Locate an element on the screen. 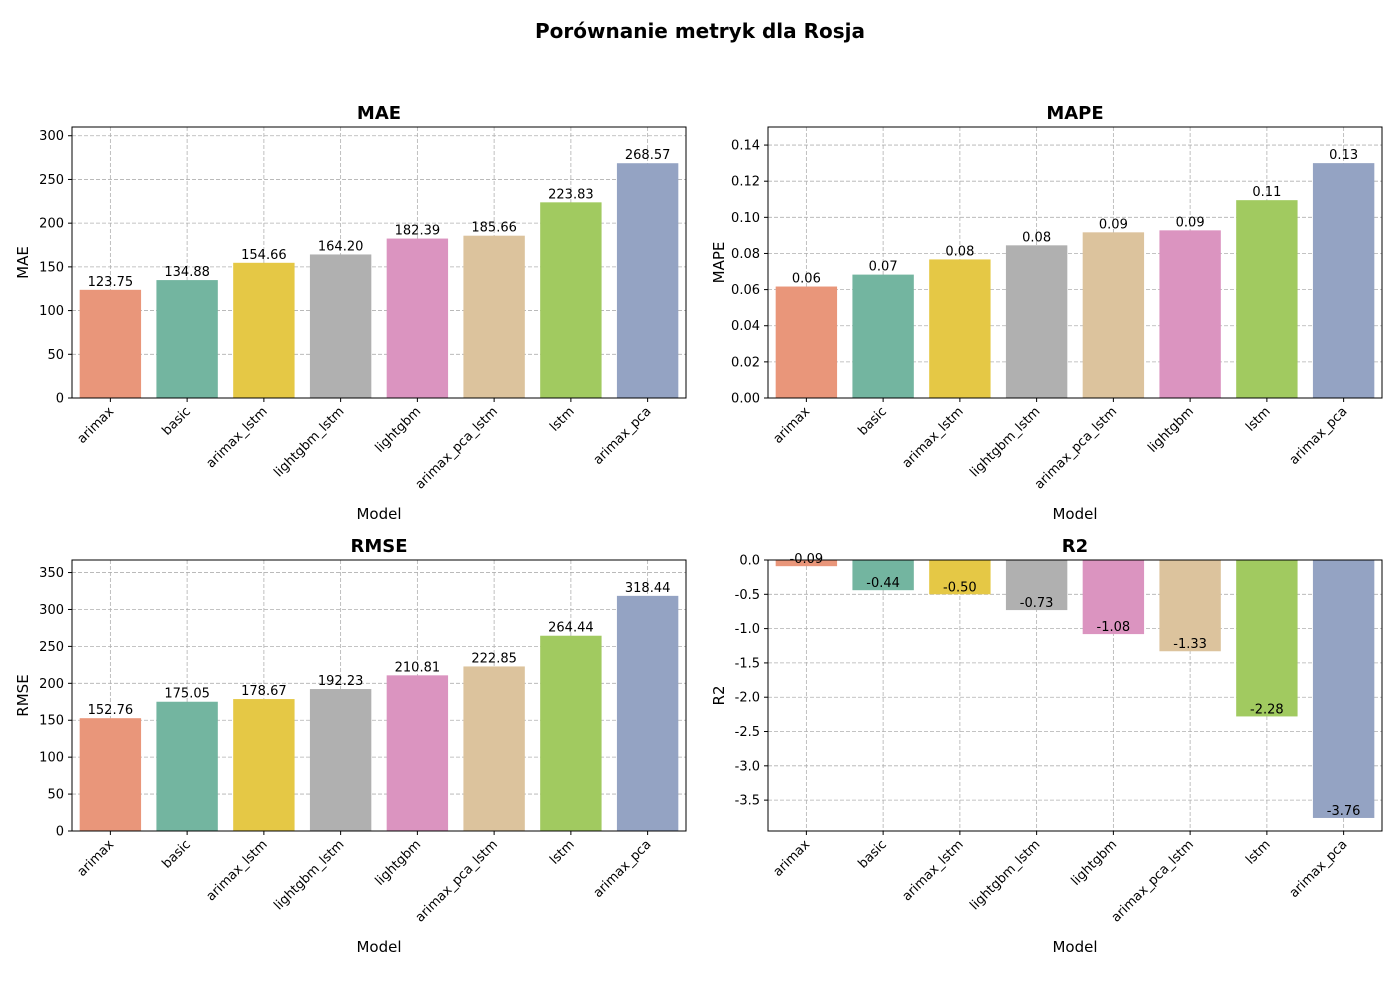 The height and width of the screenshot is (1000, 1400). r2-bar-lstm is located at coordinates (1267, 638).